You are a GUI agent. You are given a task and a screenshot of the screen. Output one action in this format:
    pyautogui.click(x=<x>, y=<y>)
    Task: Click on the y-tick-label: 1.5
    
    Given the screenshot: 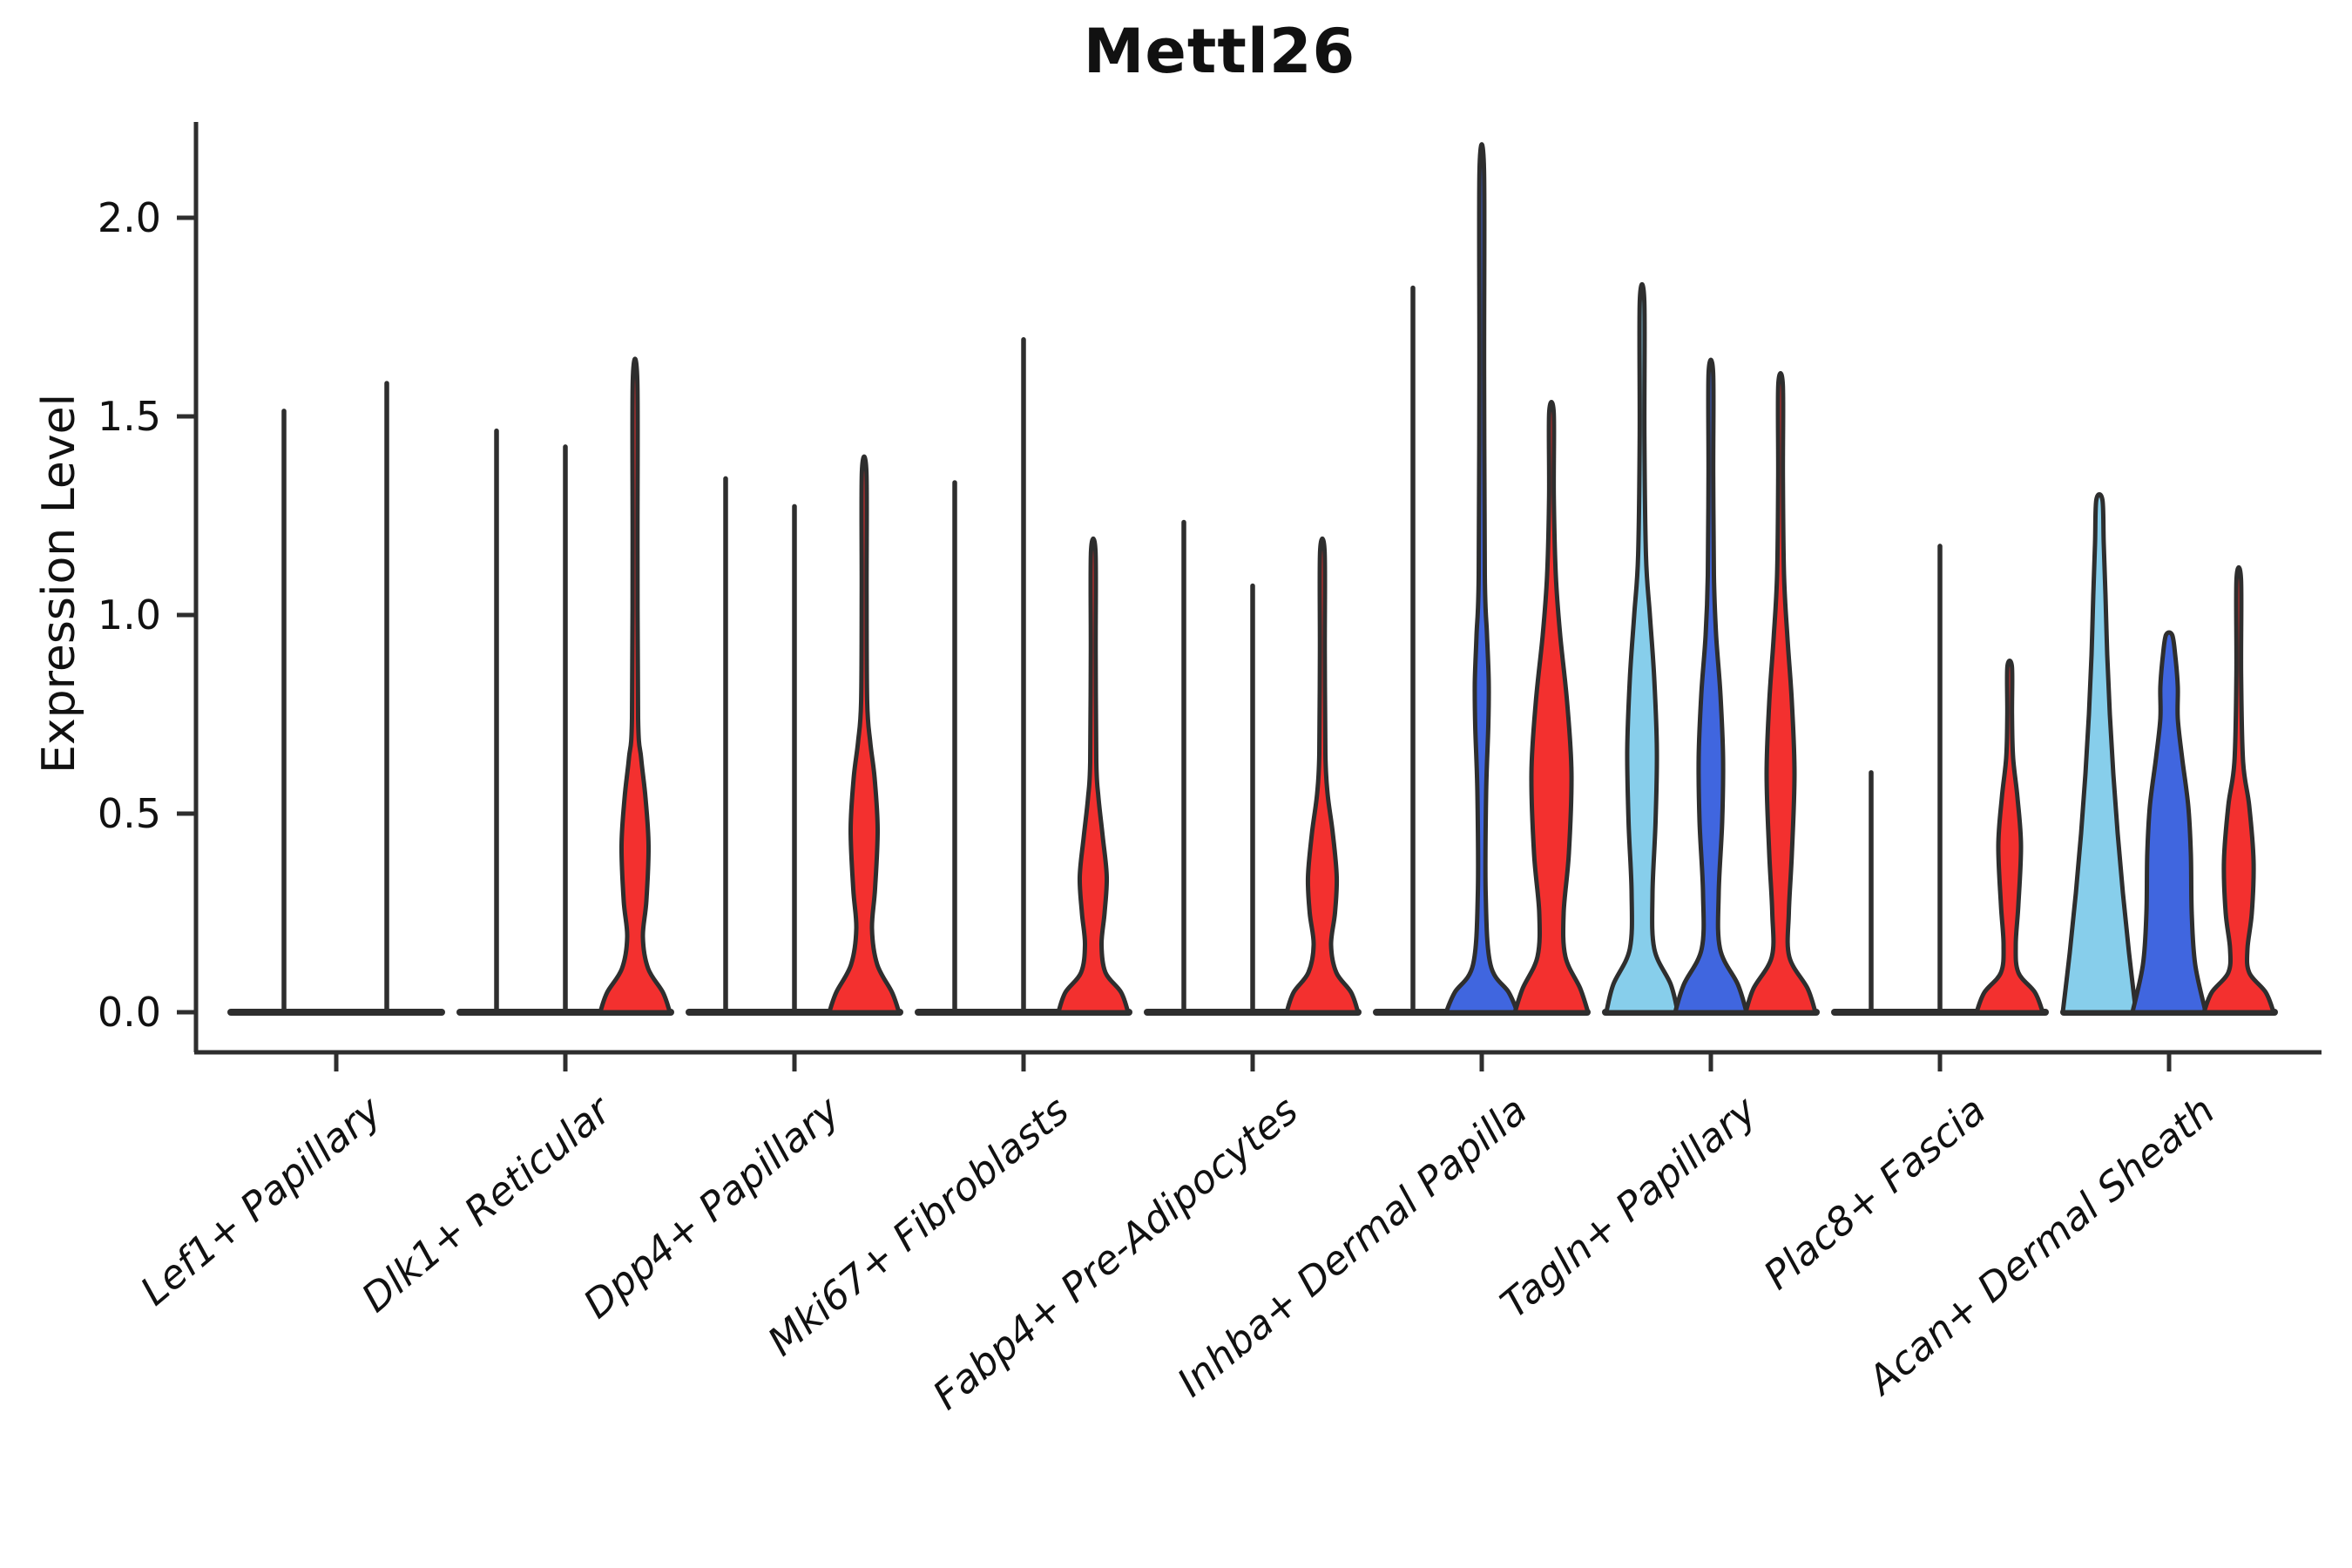 What is the action you would take?
    pyautogui.click(x=129, y=416)
    